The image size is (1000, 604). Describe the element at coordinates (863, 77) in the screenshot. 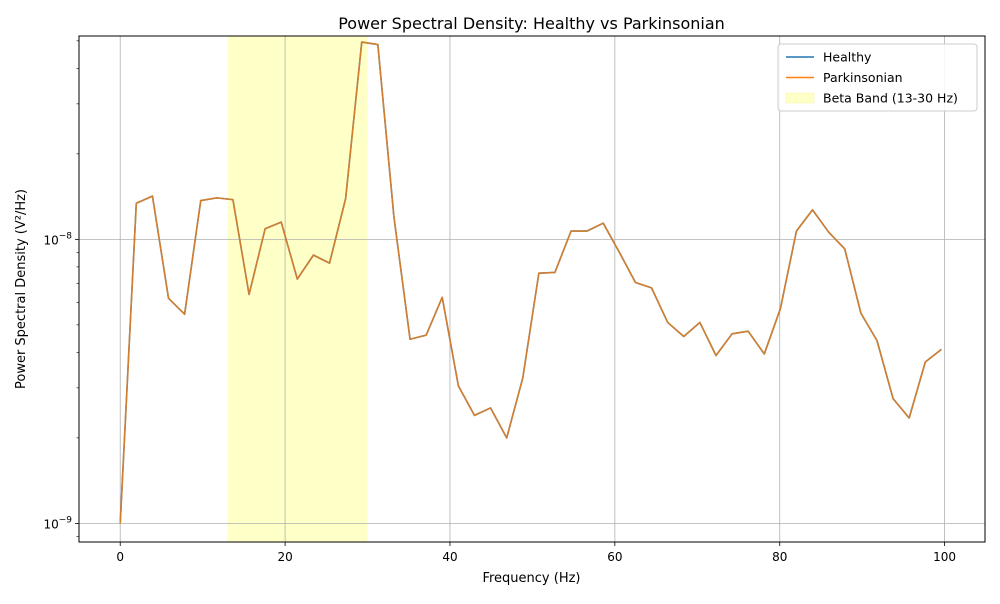

I see `legend-label-parkinsonian: Parkinsonian` at that location.